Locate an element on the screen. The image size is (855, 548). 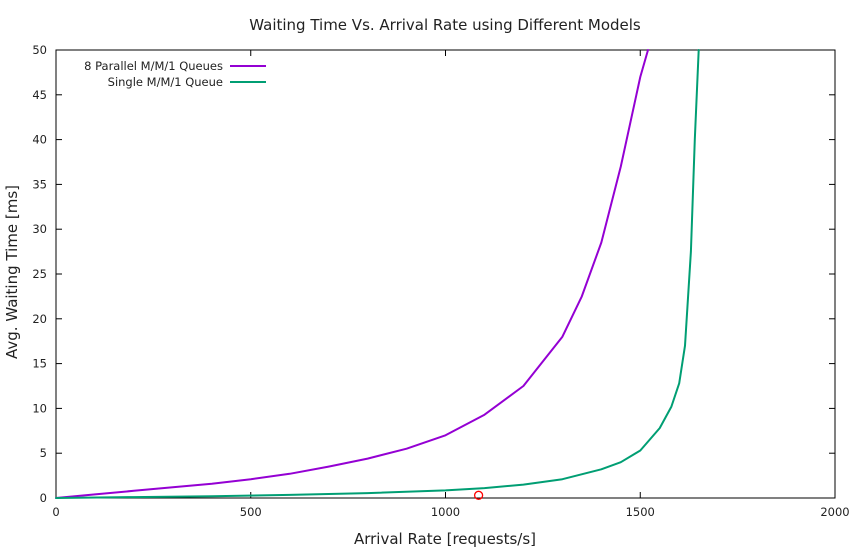
x-tick-label: 0 is located at coordinates (55, 512).